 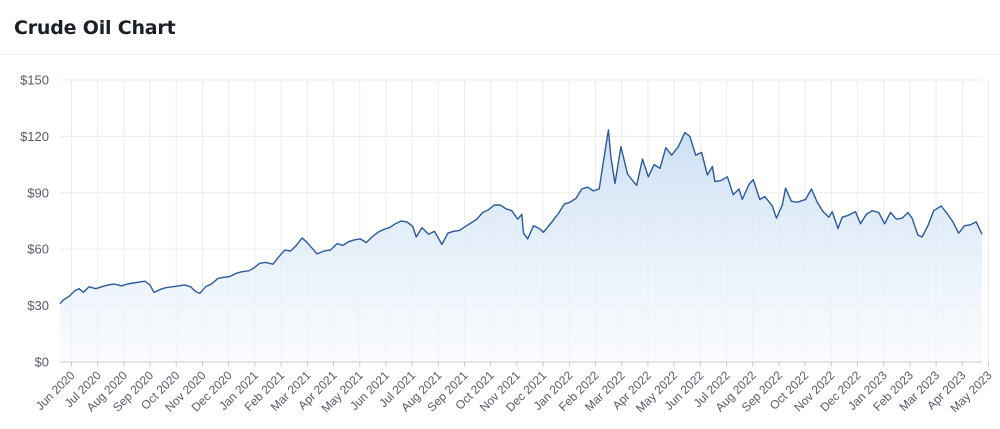 What do you see at coordinates (34, 221) in the screenshot?
I see `y-axis-ticks: $0 $30 $60 $90 $120 $150` at bounding box center [34, 221].